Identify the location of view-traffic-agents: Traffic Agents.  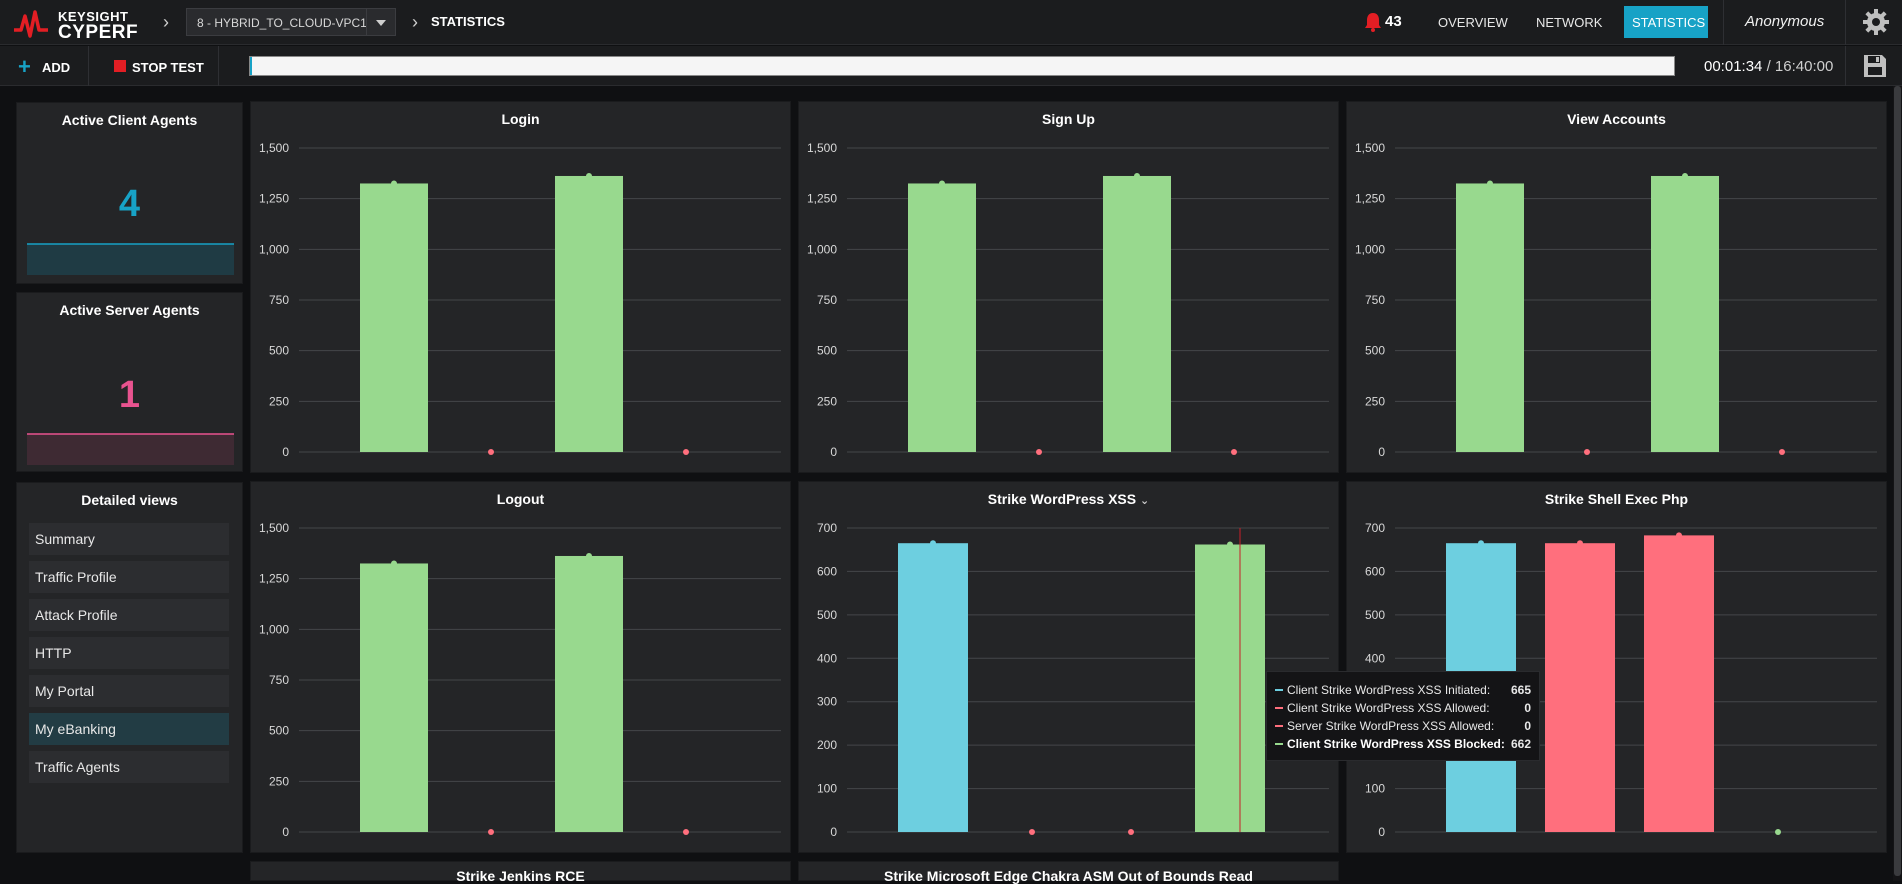
(129, 767).